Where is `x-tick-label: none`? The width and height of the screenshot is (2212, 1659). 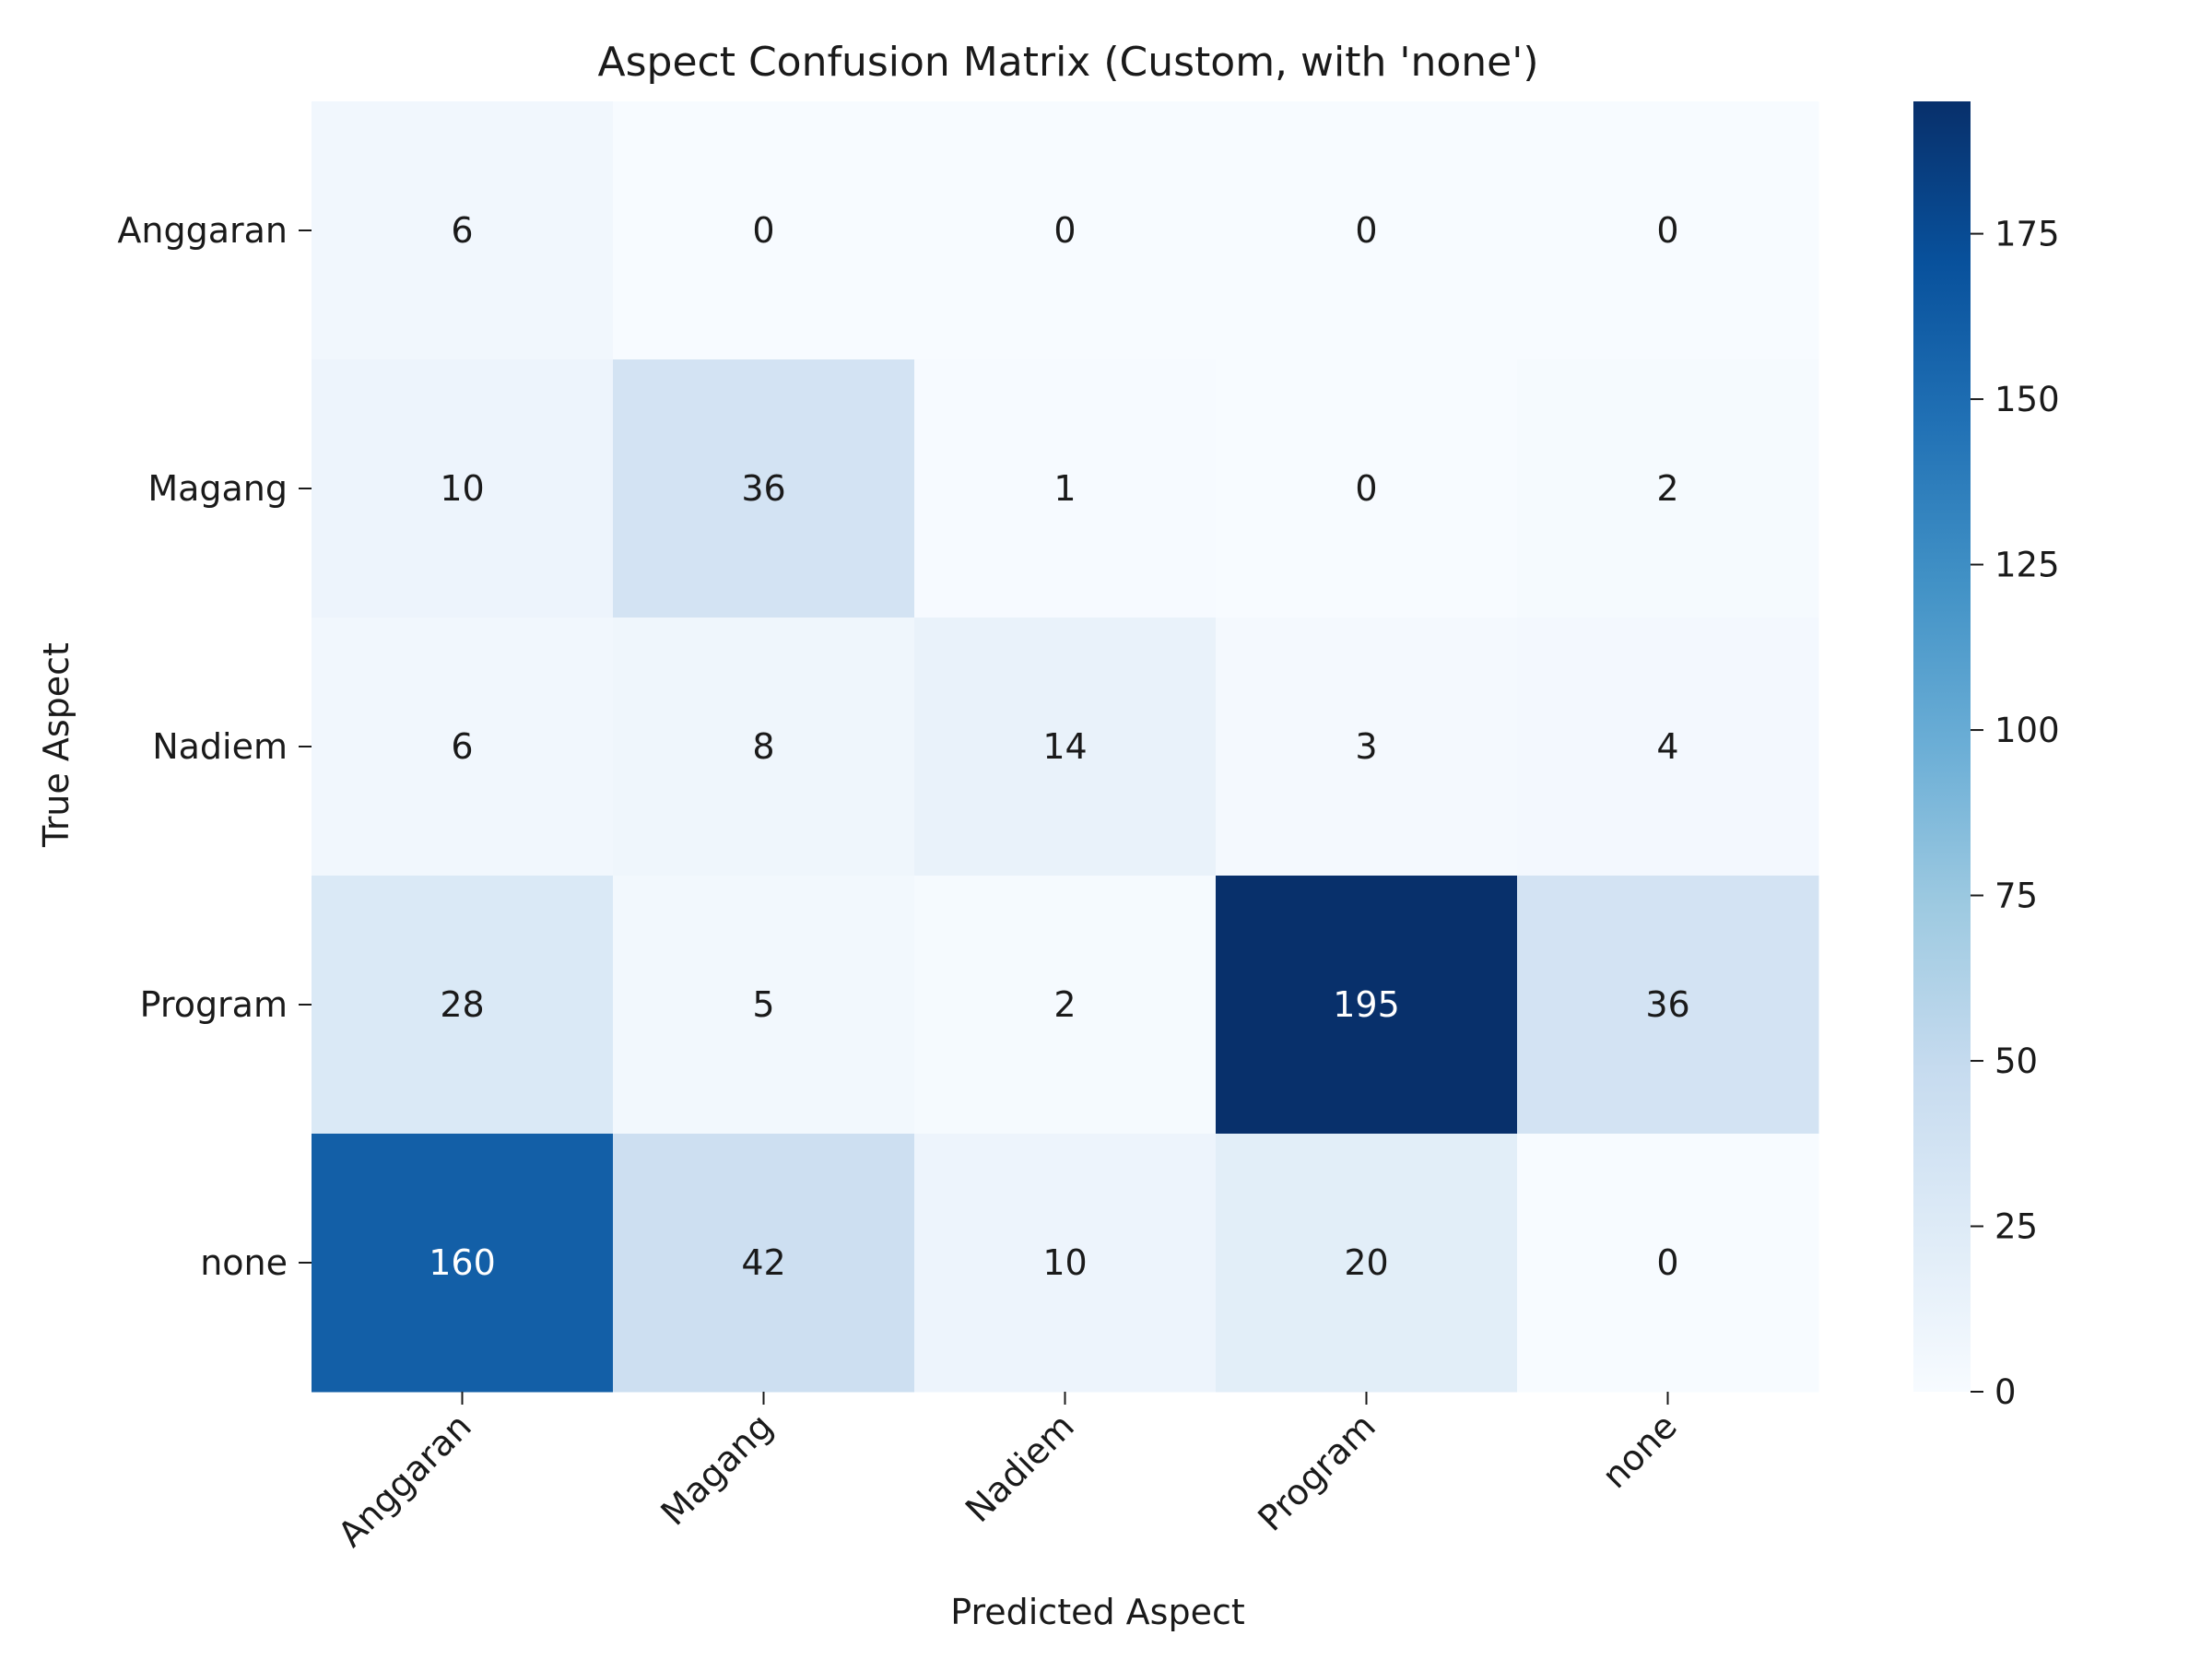 x-tick-label: none is located at coordinates (1639, 1451).